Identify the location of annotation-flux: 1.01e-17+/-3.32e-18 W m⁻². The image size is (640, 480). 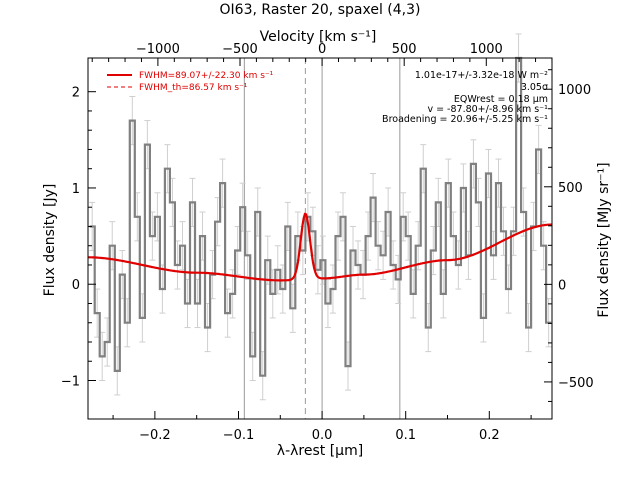
(481, 75).